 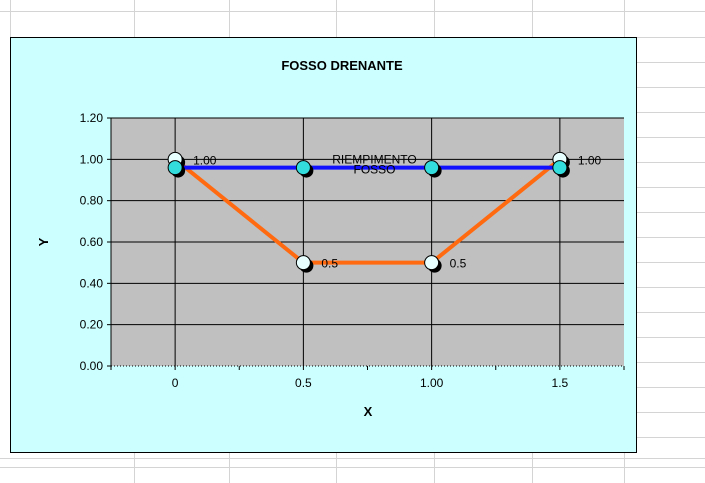 I want to click on x-tick-label: 0, so click(x=175, y=383).